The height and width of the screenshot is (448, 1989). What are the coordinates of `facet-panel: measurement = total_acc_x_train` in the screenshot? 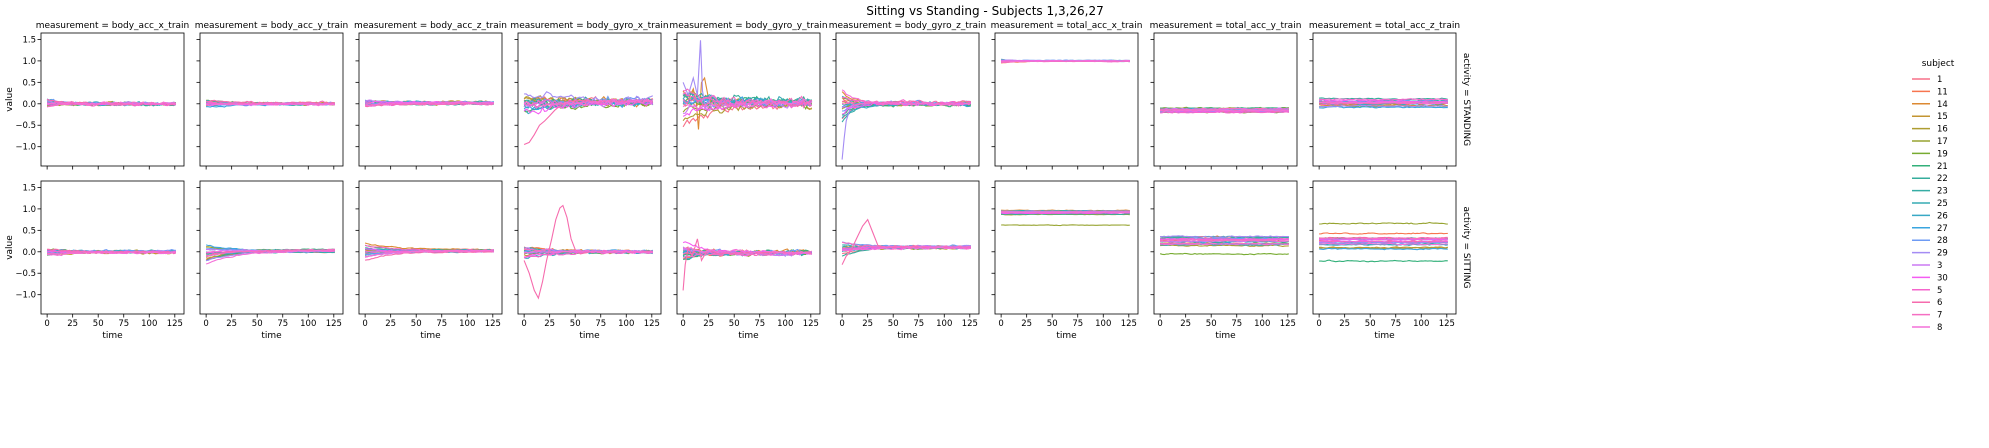 It's located at (1067, 95).